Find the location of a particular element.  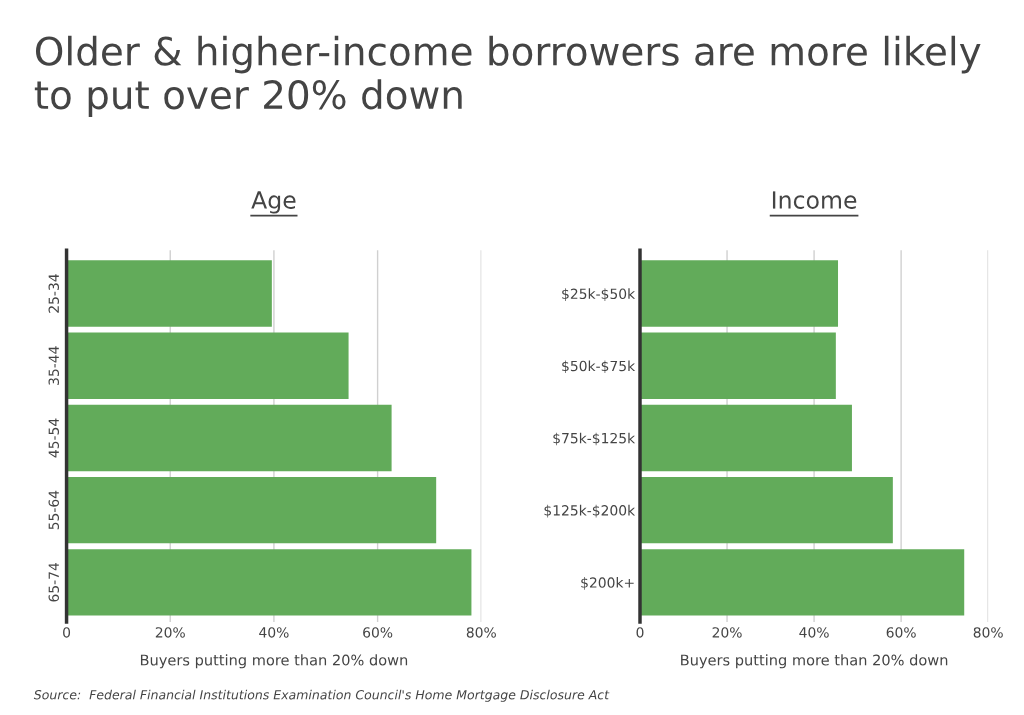

y-tick-label: $75k-$125k is located at coordinates (594, 439).